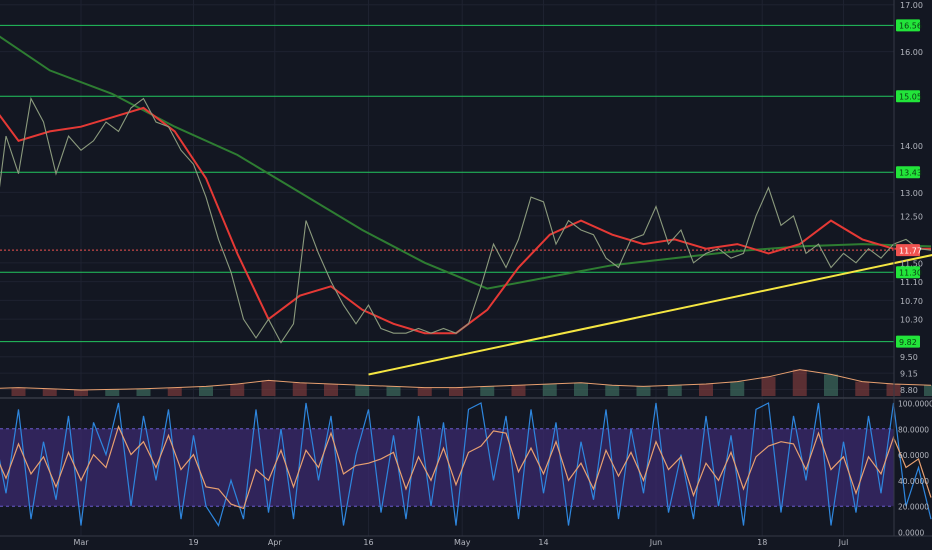 The width and height of the screenshot is (932, 550). I want to click on price-level-label: 16.56, so click(910, 26).